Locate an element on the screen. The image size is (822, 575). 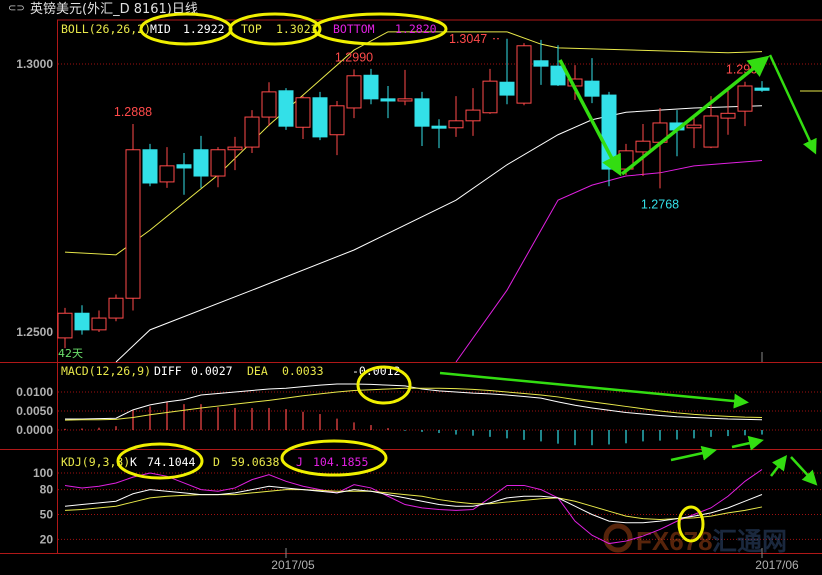
diff-line is located at coordinates (414, 402).